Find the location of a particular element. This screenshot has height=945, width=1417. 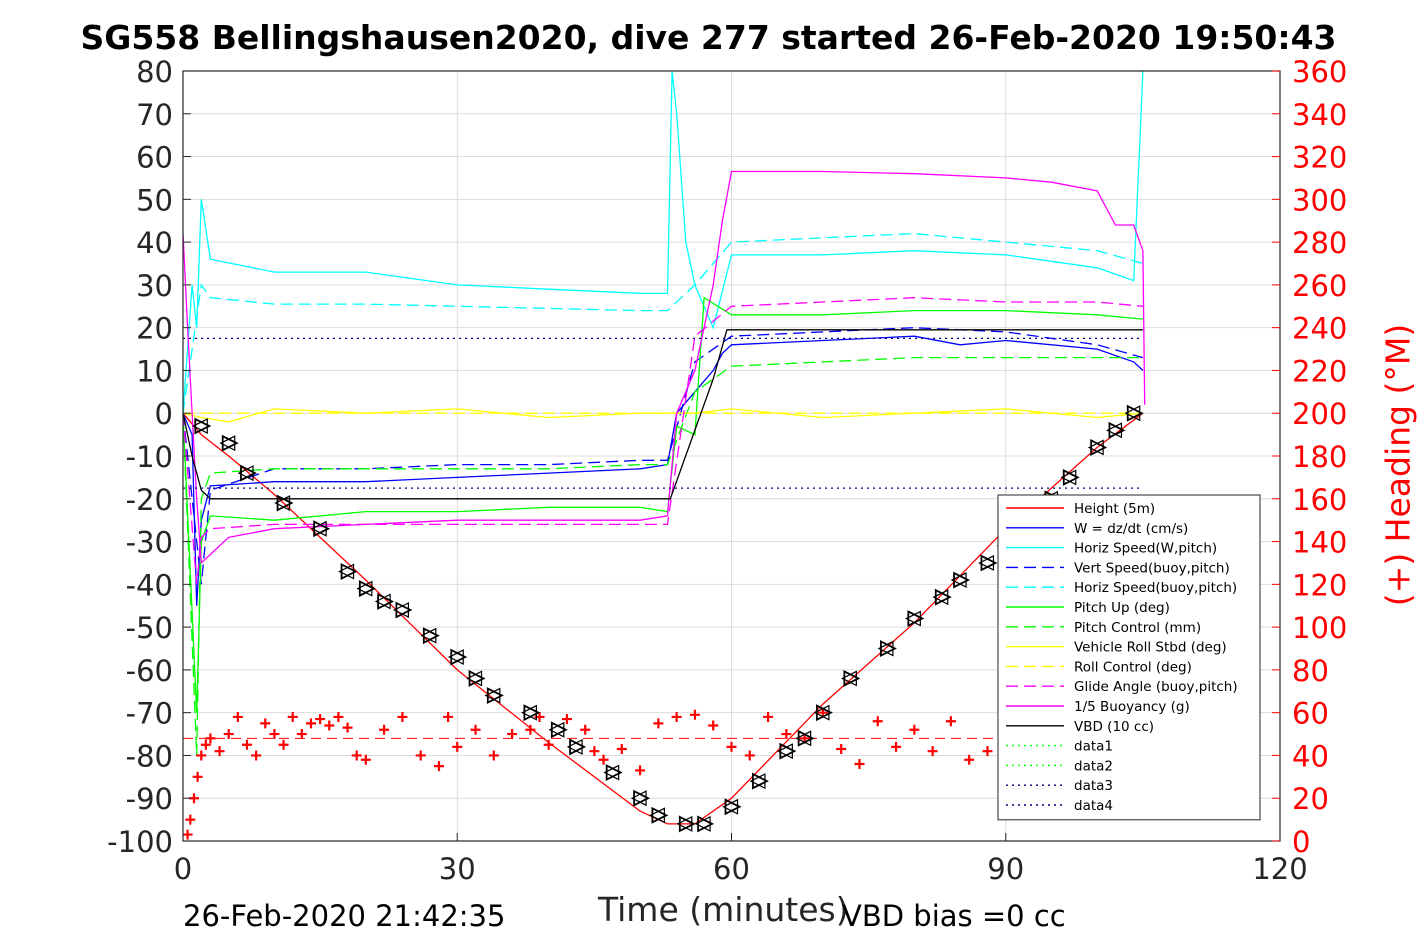

legend-label: Vehicle Roll Stbd (deg) is located at coordinates (1150, 648).